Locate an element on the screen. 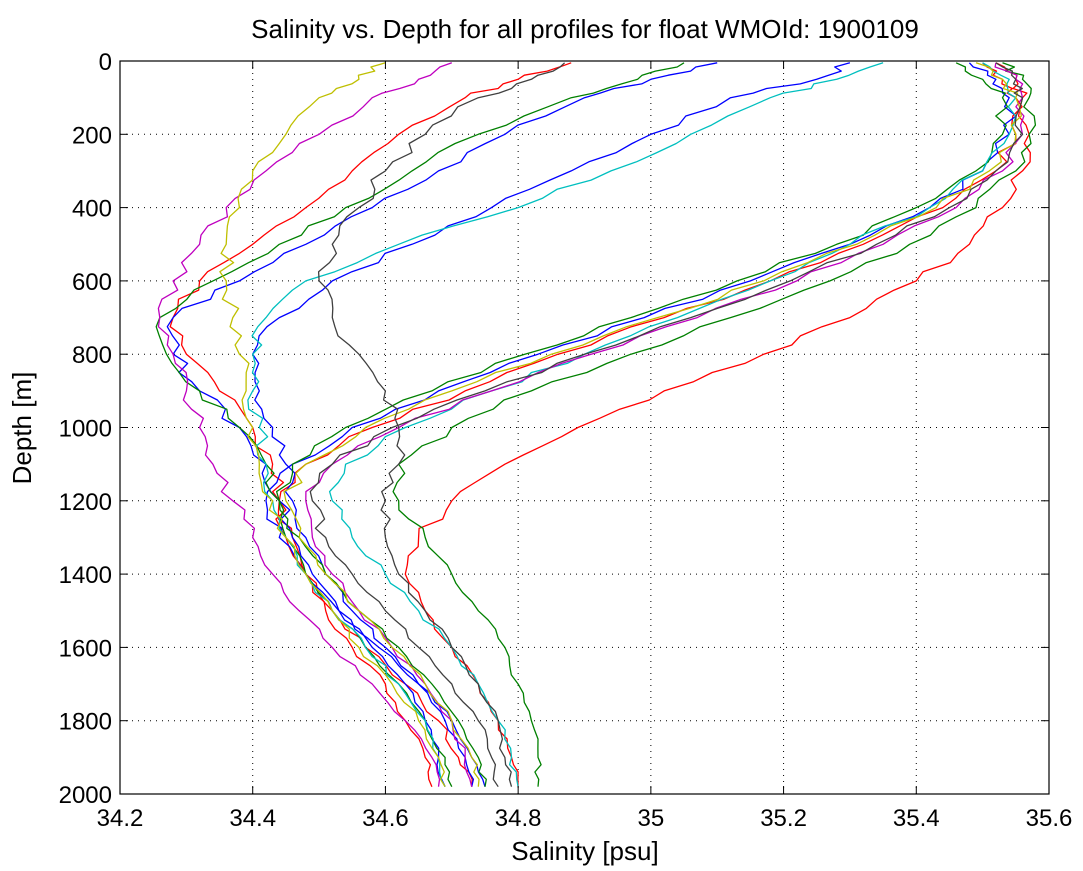  x-tick-label: 35.6 is located at coordinates (1049, 818).